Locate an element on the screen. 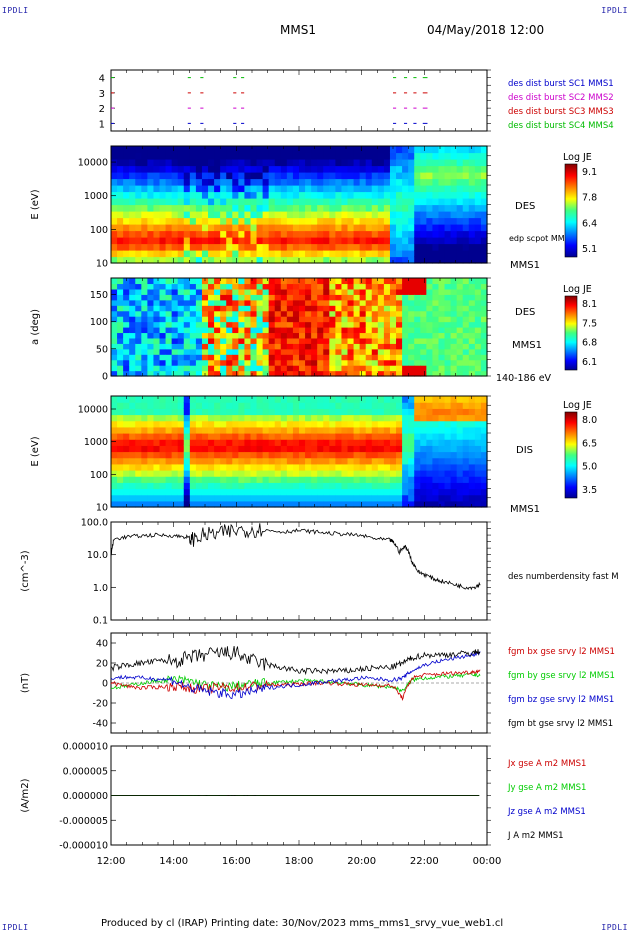  time-axis-tick-label: 14:00 is located at coordinates (173, 861).